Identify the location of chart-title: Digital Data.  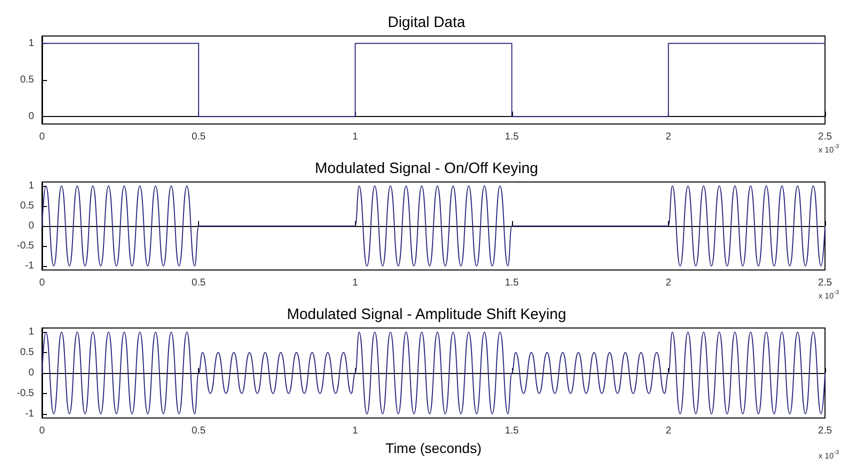
(427, 22).